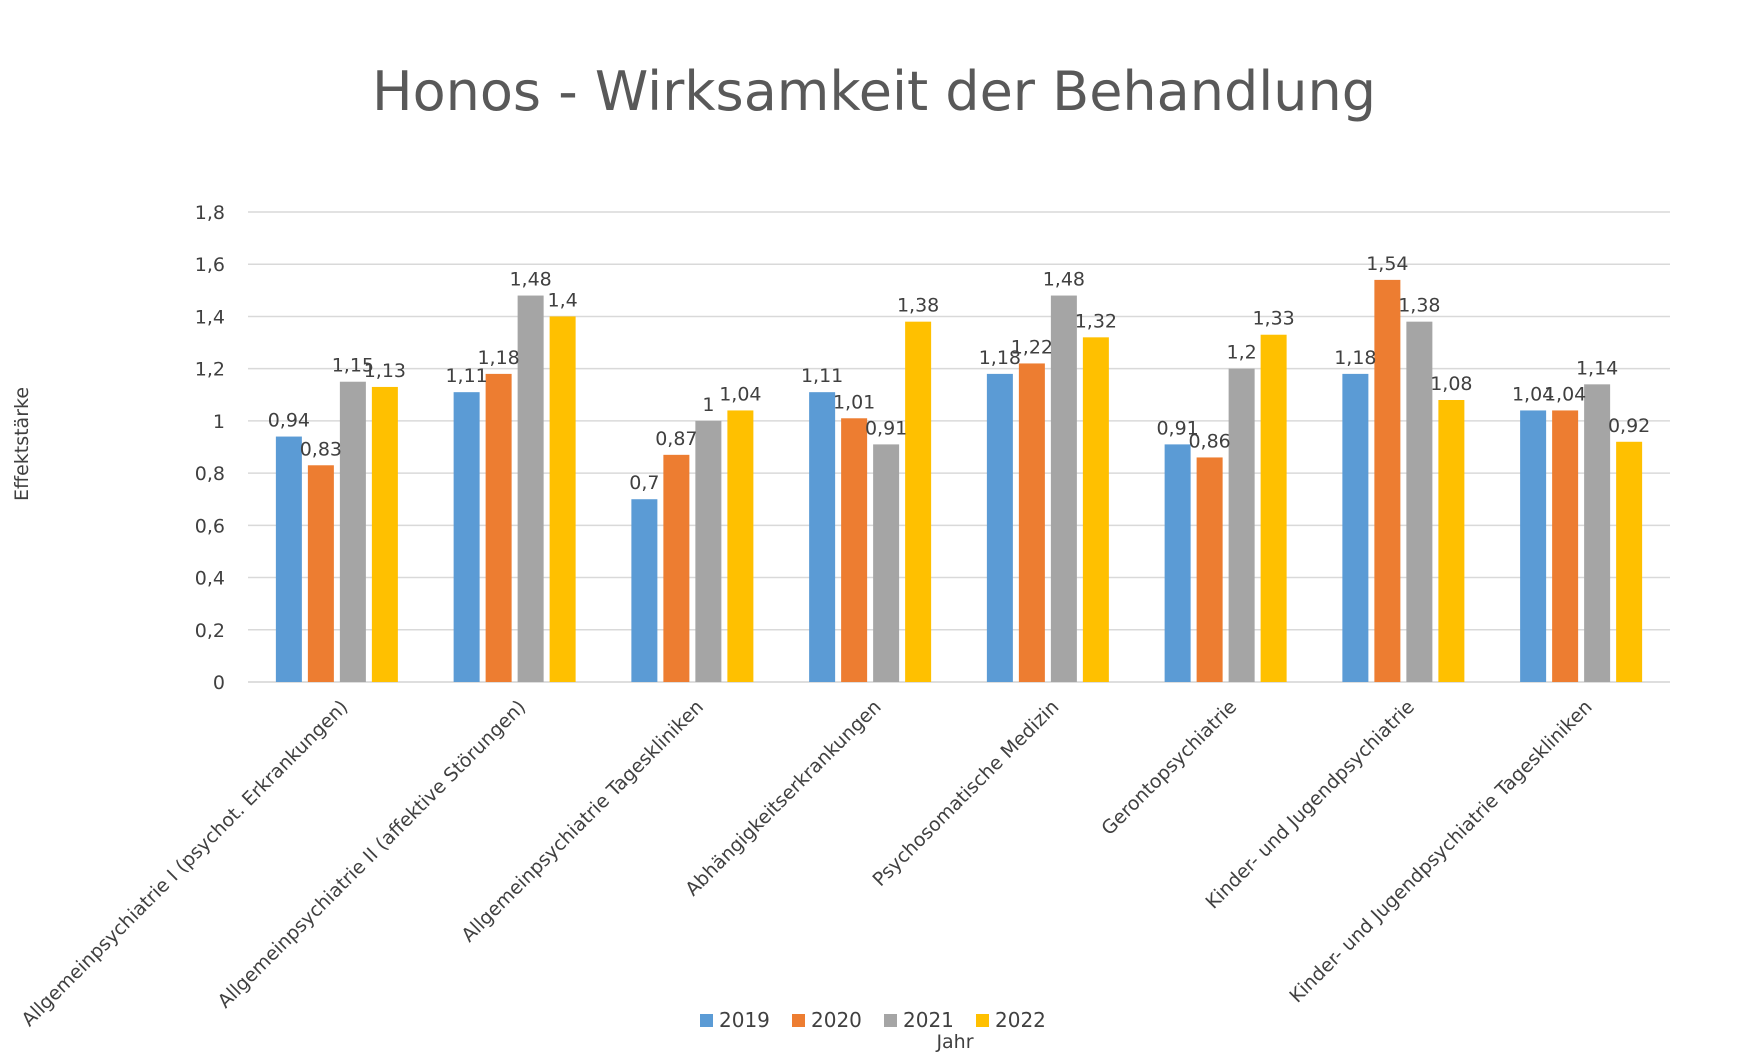  Describe the element at coordinates (210, 526) in the screenshot. I see `y-tick-label: 0,6` at that location.